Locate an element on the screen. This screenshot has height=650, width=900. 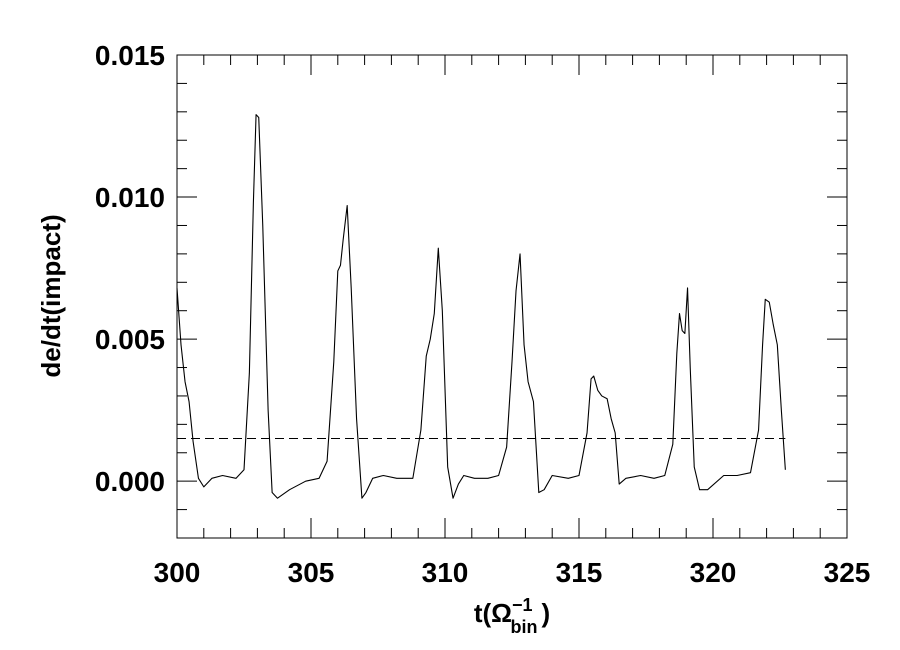
x-axis-title-superscript: −1 is located at coordinates (522, 605).